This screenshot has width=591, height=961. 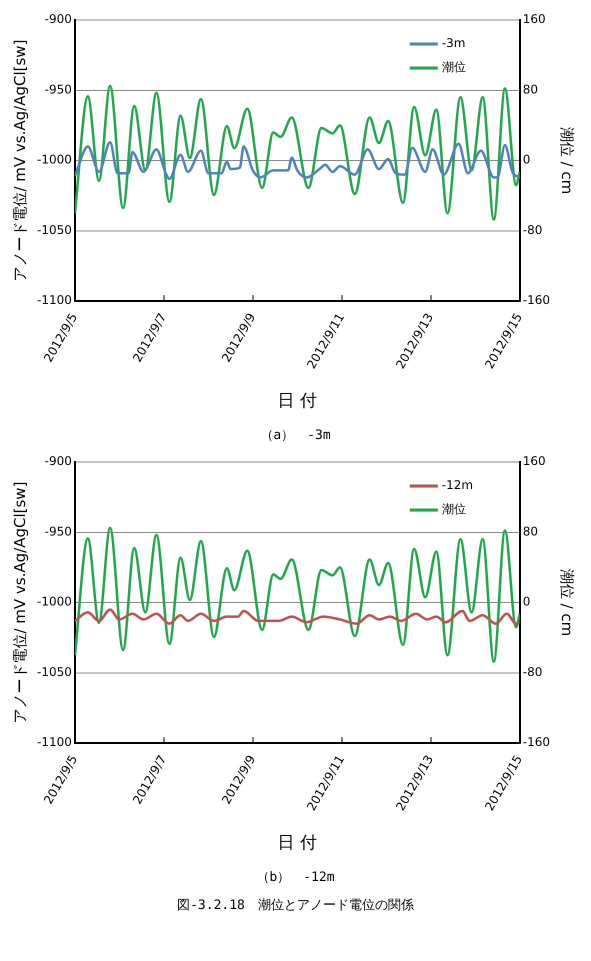 What do you see at coordinates (295, 905) in the screenshot?
I see `text: 図-3.2.18 潮位とアノード電位の関係` at bounding box center [295, 905].